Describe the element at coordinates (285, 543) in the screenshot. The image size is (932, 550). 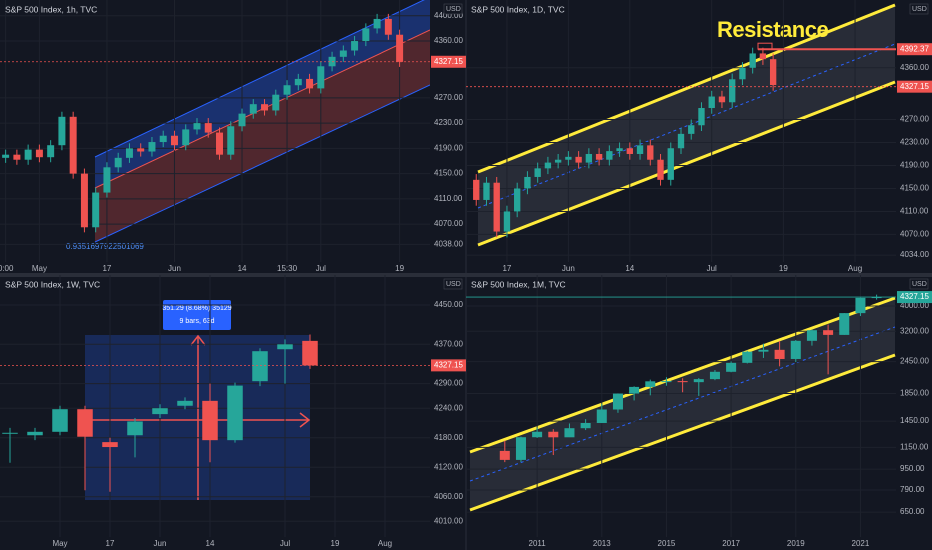
I see `x-tick-label: Jul` at that location.